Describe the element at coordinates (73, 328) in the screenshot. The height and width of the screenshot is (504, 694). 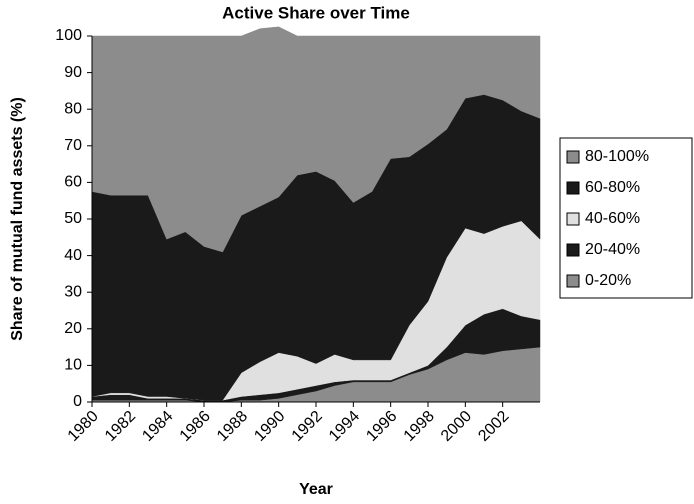
I see `y-tick-label: 20` at that location.